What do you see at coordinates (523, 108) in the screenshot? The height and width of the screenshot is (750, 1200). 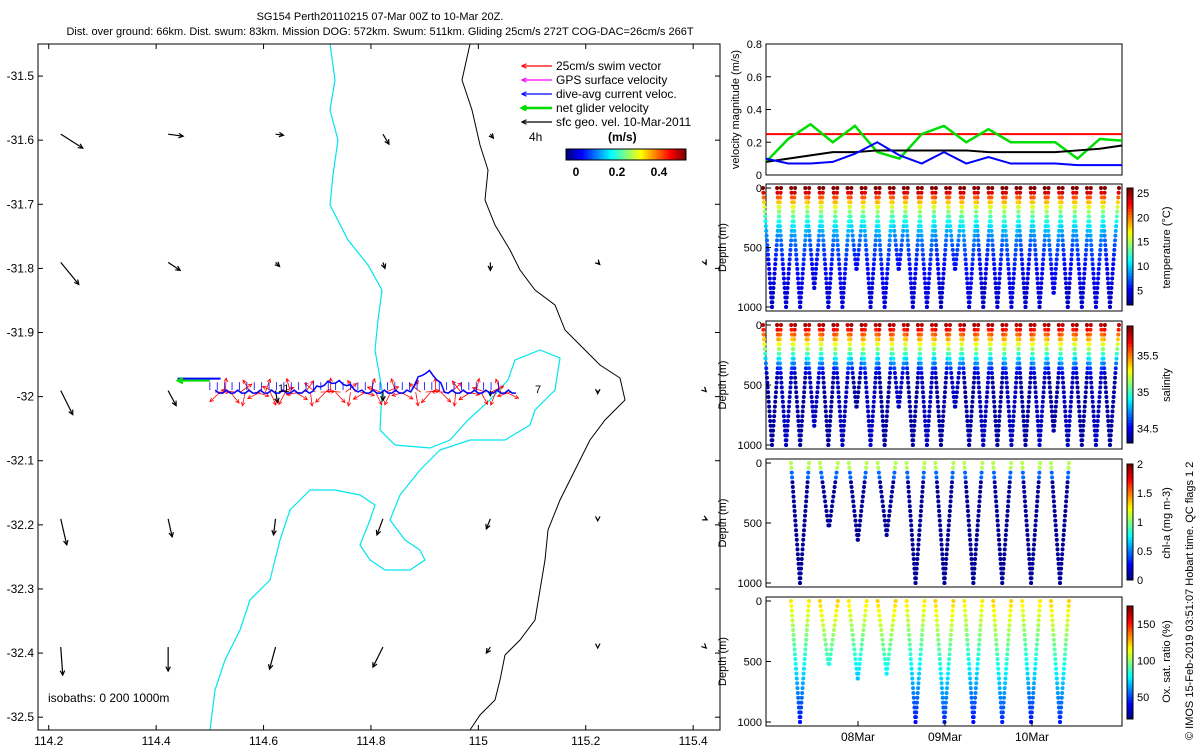 I see `legend-arrow-3-head` at bounding box center [523, 108].